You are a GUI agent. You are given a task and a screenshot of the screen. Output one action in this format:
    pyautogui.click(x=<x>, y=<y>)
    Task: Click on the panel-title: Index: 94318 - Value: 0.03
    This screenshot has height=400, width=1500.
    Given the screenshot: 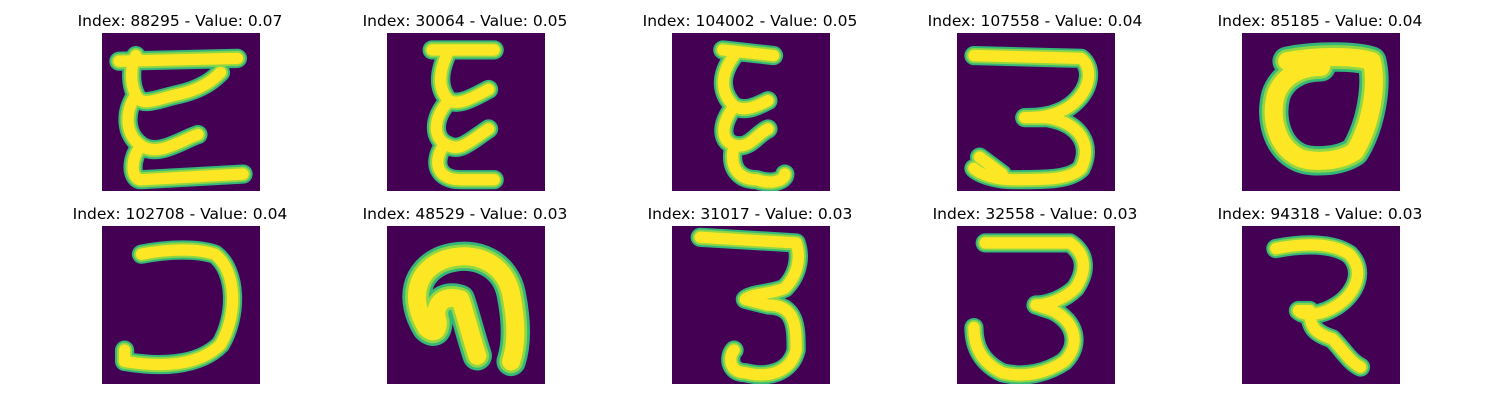 What is the action you would take?
    pyautogui.click(x=1320, y=214)
    